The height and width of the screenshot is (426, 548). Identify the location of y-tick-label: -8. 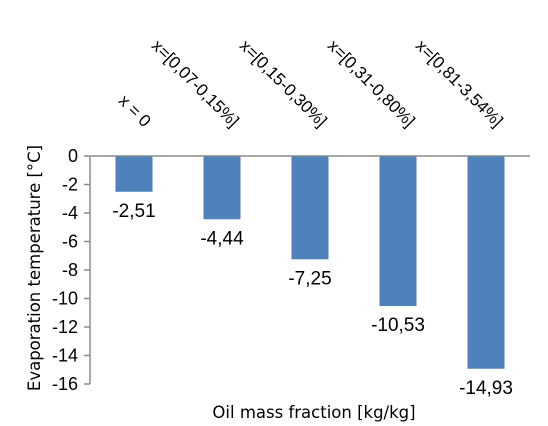
(70, 270).